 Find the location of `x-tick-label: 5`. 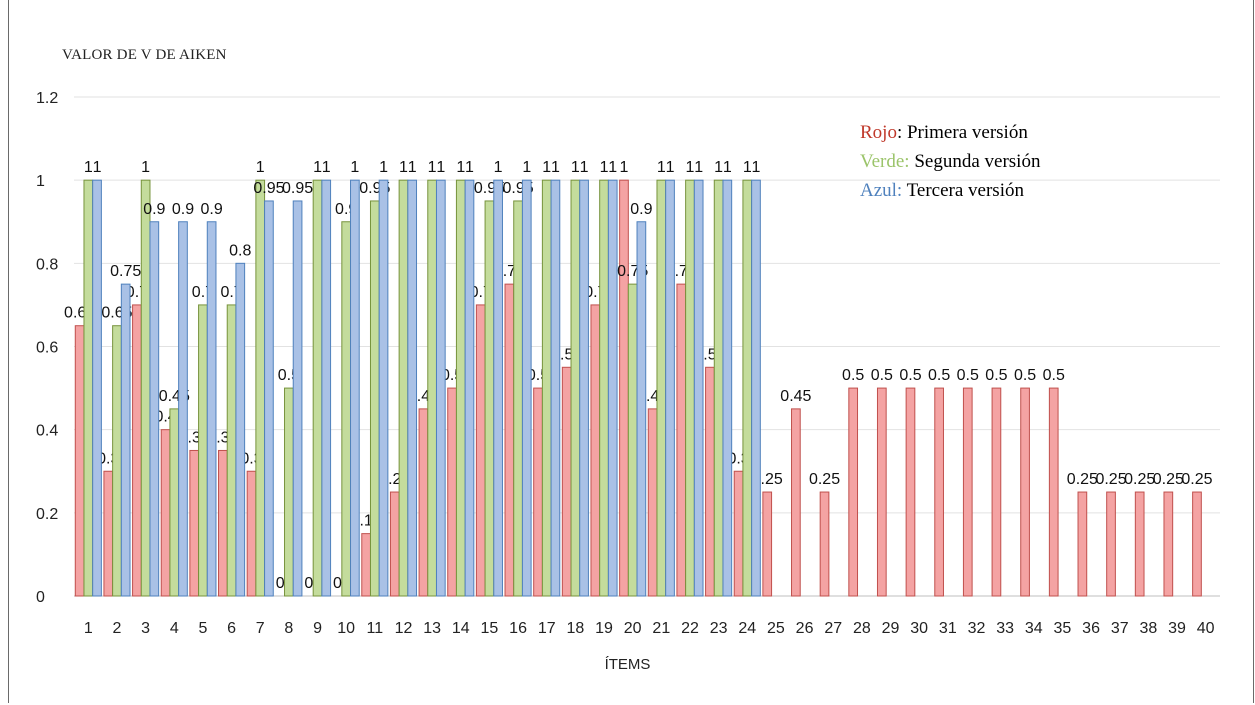

x-tick-label: 5 is located at coordinates (202, 628).